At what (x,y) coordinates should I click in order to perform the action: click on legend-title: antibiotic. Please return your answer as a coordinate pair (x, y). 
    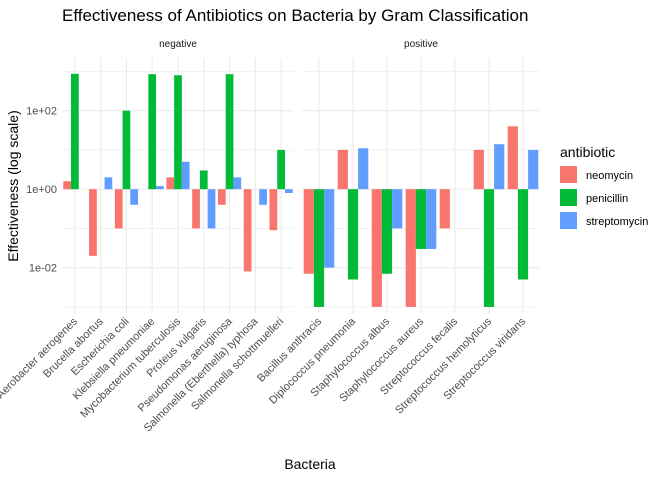
    Looking at the image, I should click on (587, 152).